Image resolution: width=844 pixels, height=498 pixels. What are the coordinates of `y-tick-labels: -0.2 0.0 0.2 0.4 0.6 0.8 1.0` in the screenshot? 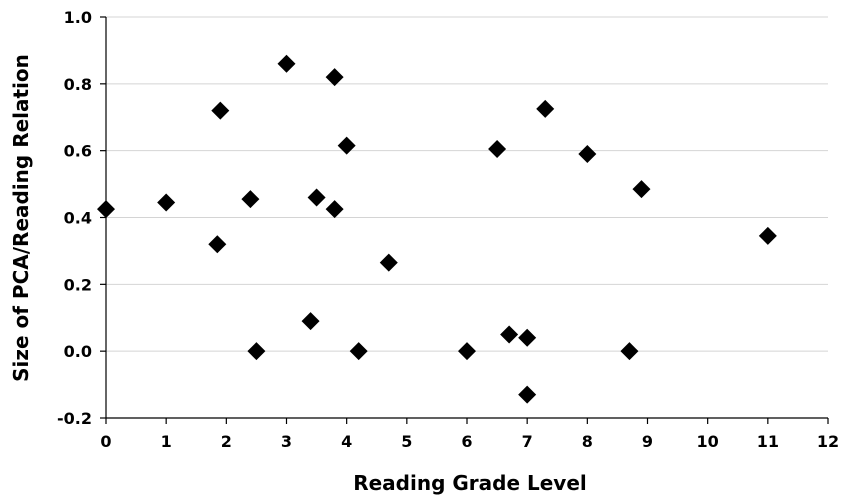 It's located at (74, 218).